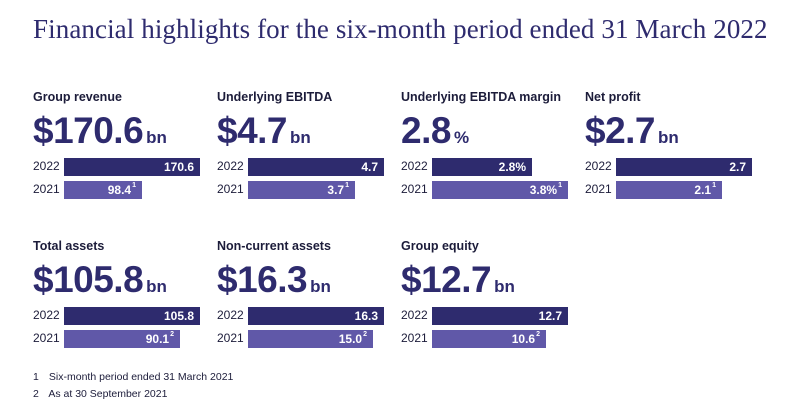 The image size is (788, 411). I want to click on metric-label: Net profit, so click(613, 97).